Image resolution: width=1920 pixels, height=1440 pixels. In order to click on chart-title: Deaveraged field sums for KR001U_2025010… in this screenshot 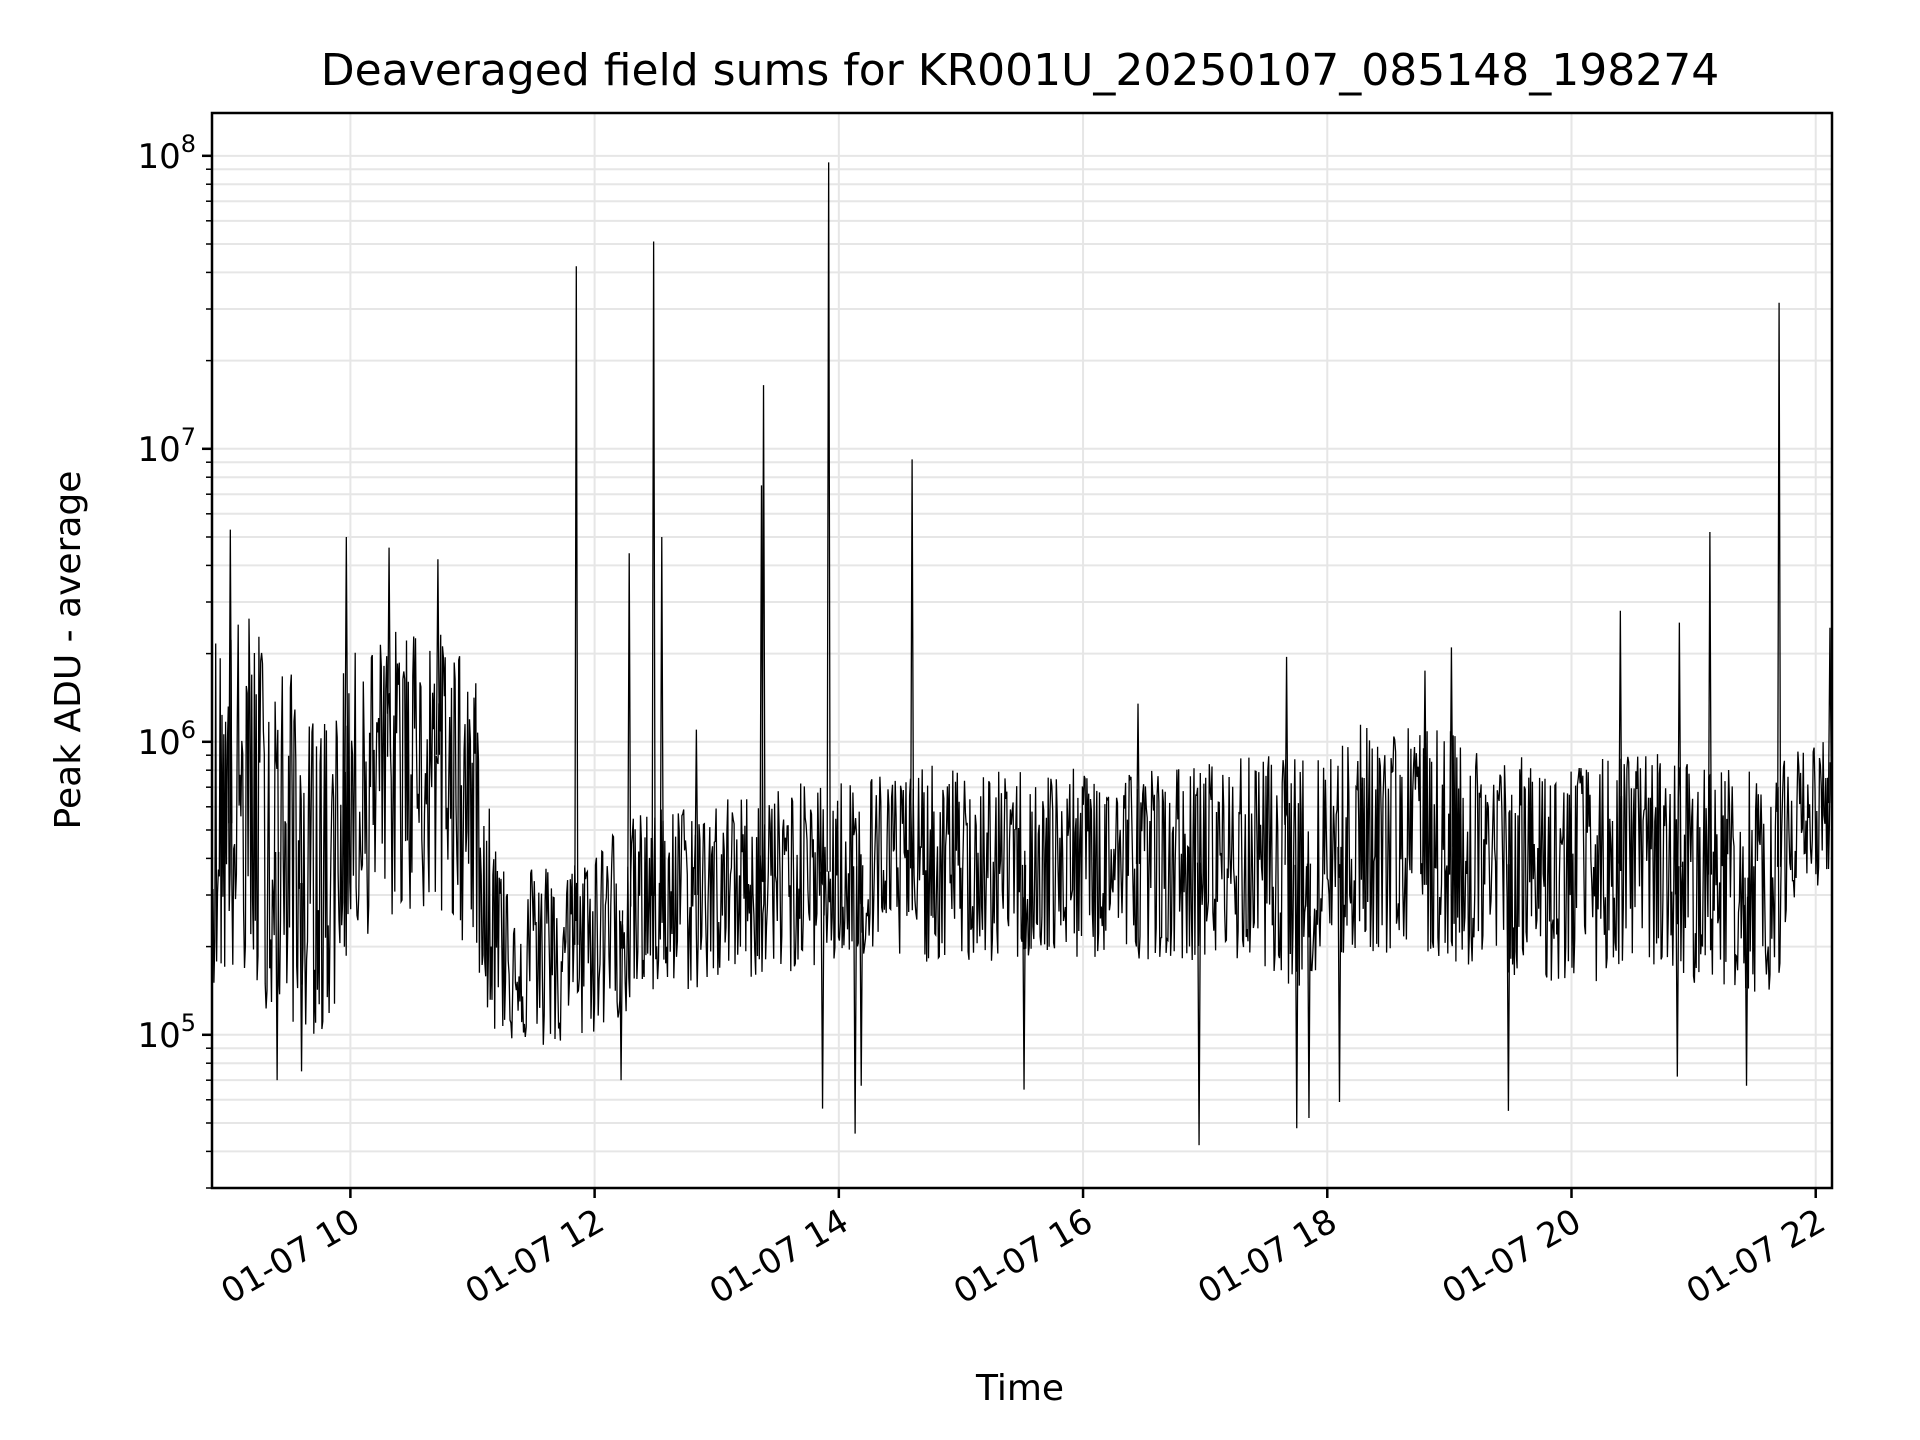, I will do `click(1020, 70)`.